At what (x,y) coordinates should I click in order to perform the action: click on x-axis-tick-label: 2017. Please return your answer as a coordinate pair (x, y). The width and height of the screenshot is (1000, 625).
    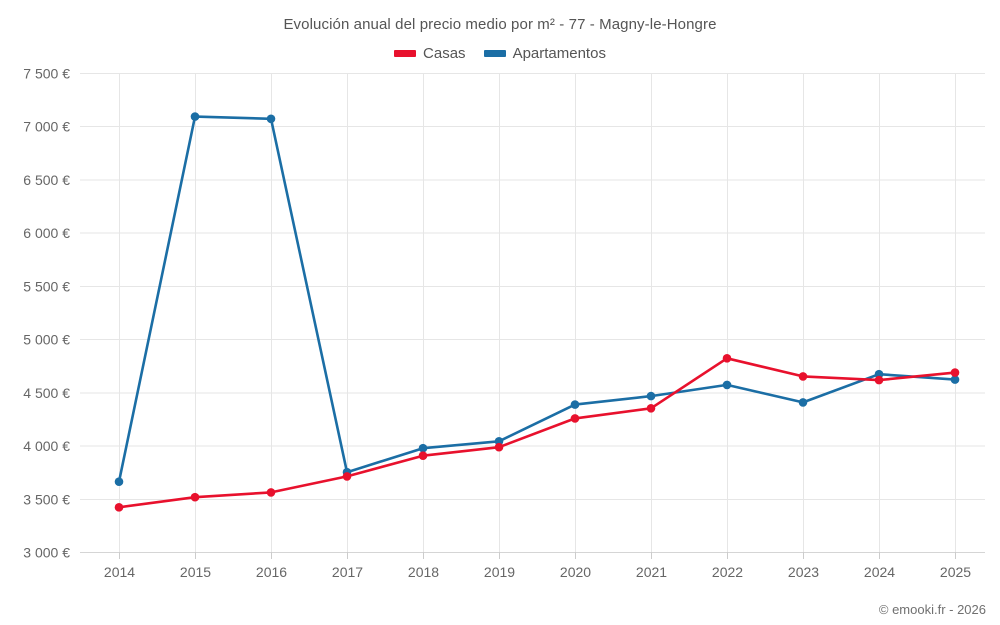
    Looking at the image, I should click on (347, 572).